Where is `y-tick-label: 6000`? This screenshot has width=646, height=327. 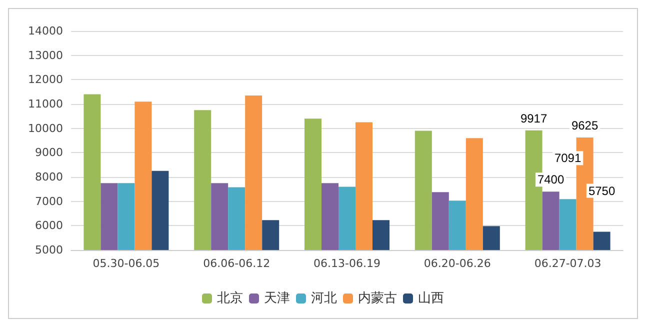 y-tick-label: 6000 is located at coordinates (49, 225).